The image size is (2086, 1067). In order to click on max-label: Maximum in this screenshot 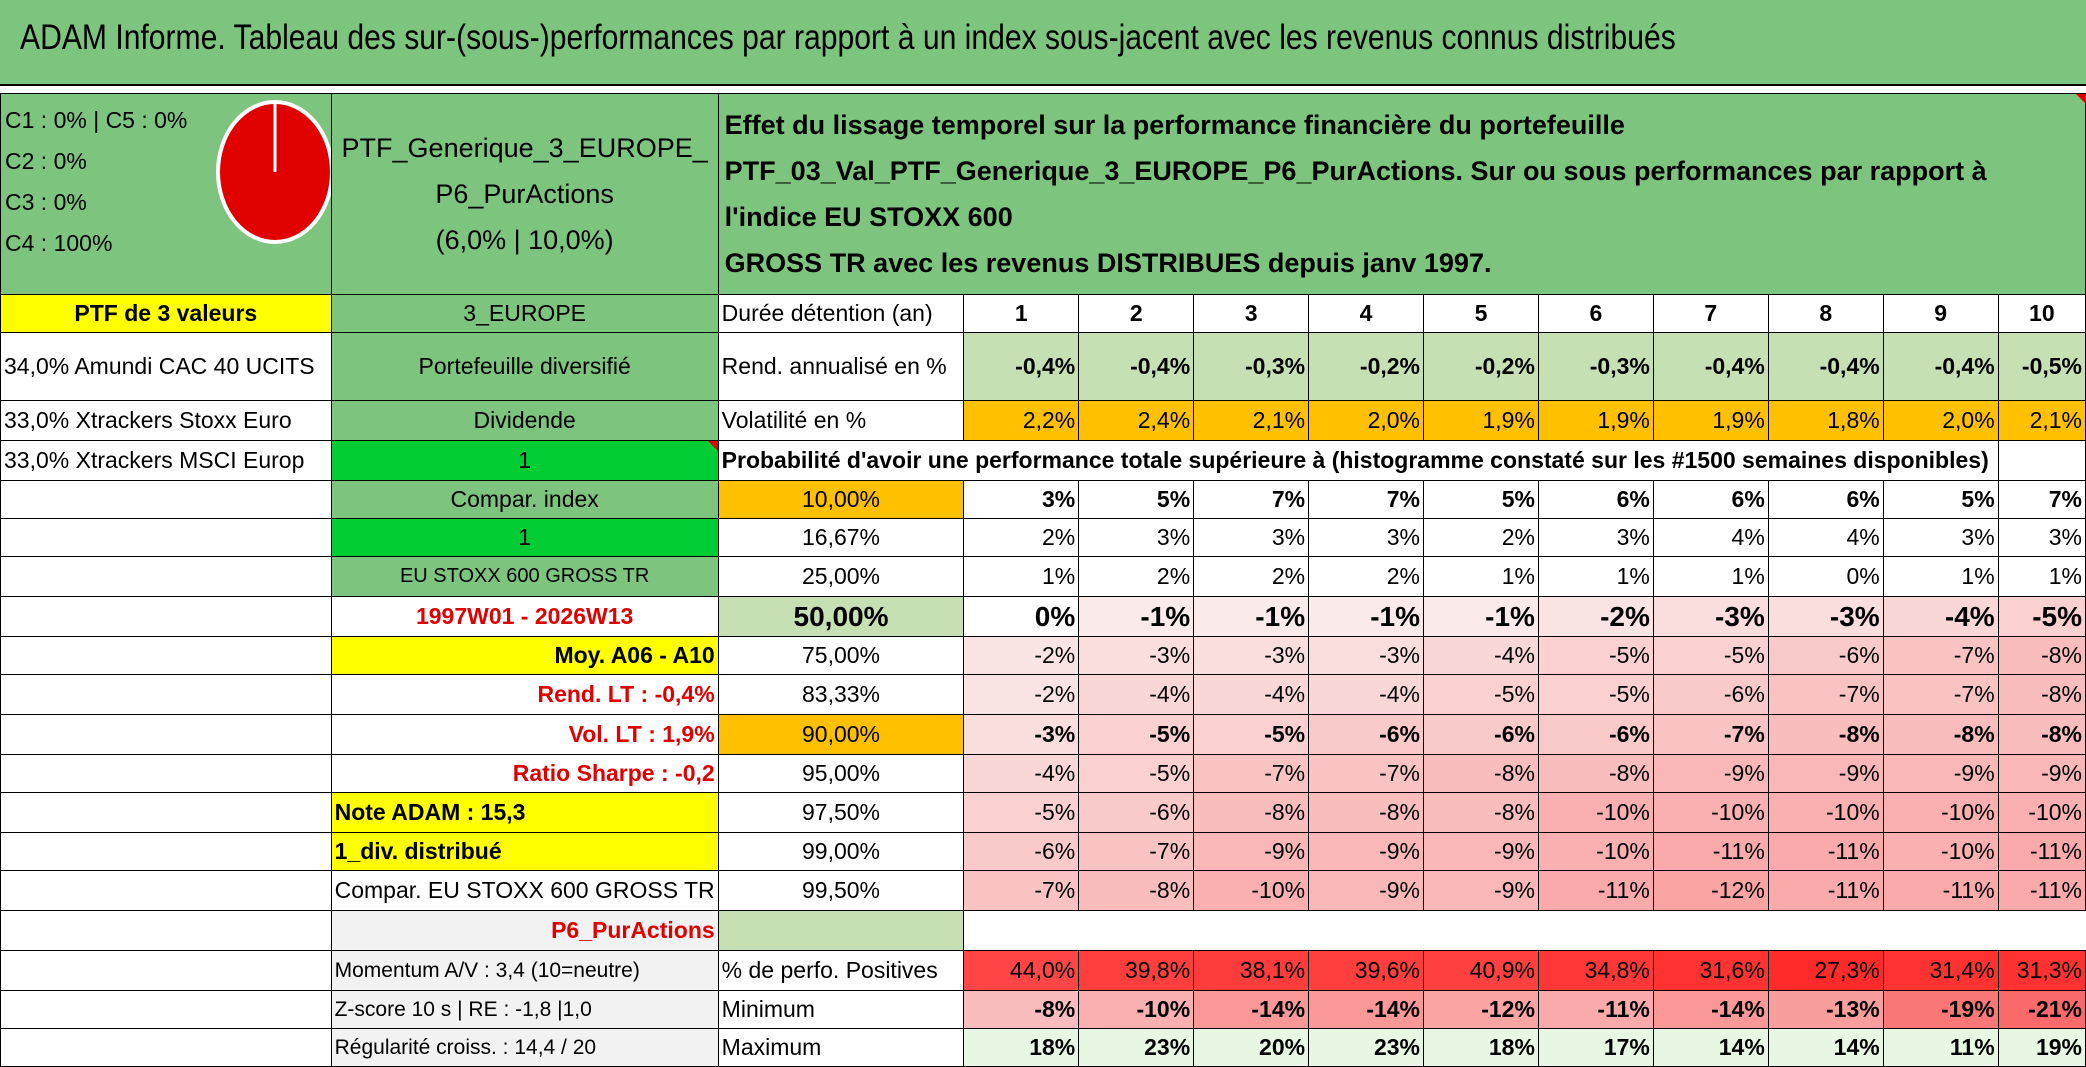, I will do `click(841, 1047)`.